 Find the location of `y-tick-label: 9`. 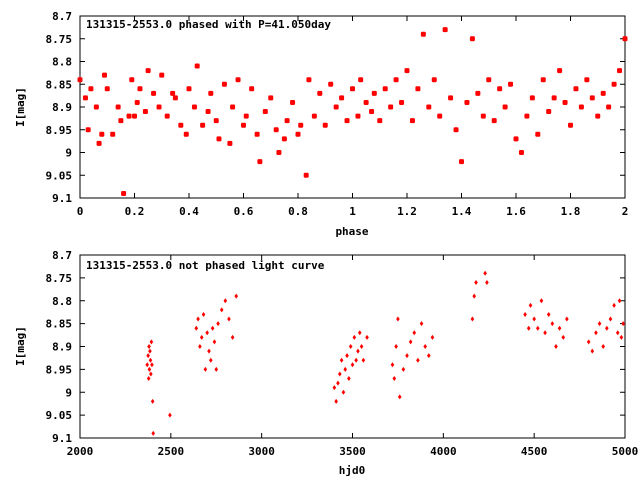

y-tick-label: 9 is located at coordinates (68, 153).